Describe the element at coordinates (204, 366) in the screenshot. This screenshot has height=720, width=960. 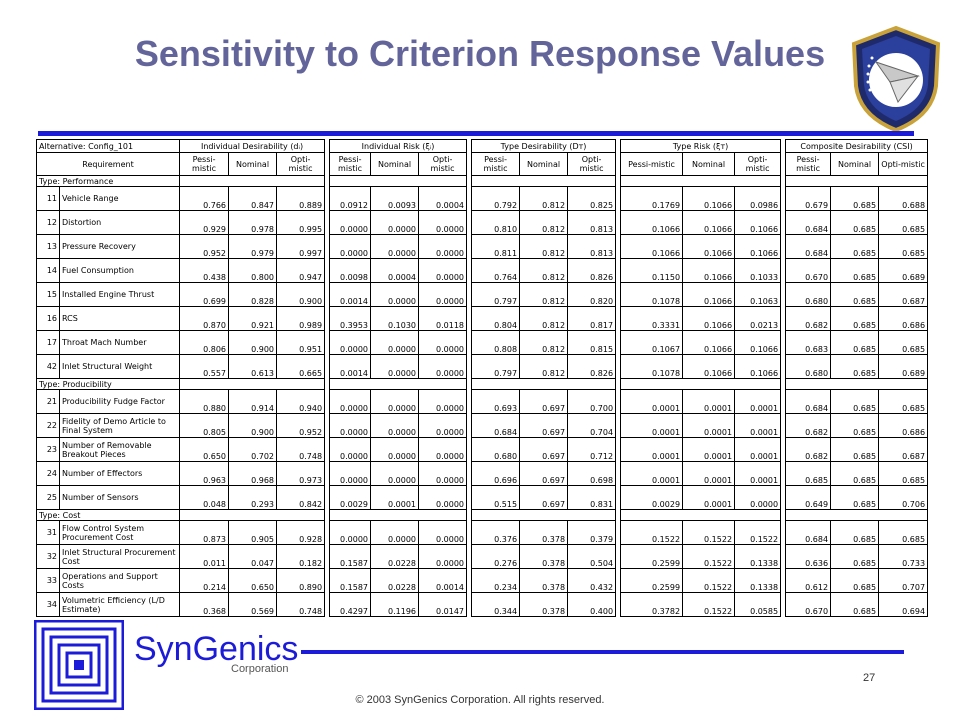
I see `value-cell: 0.557` at that location.